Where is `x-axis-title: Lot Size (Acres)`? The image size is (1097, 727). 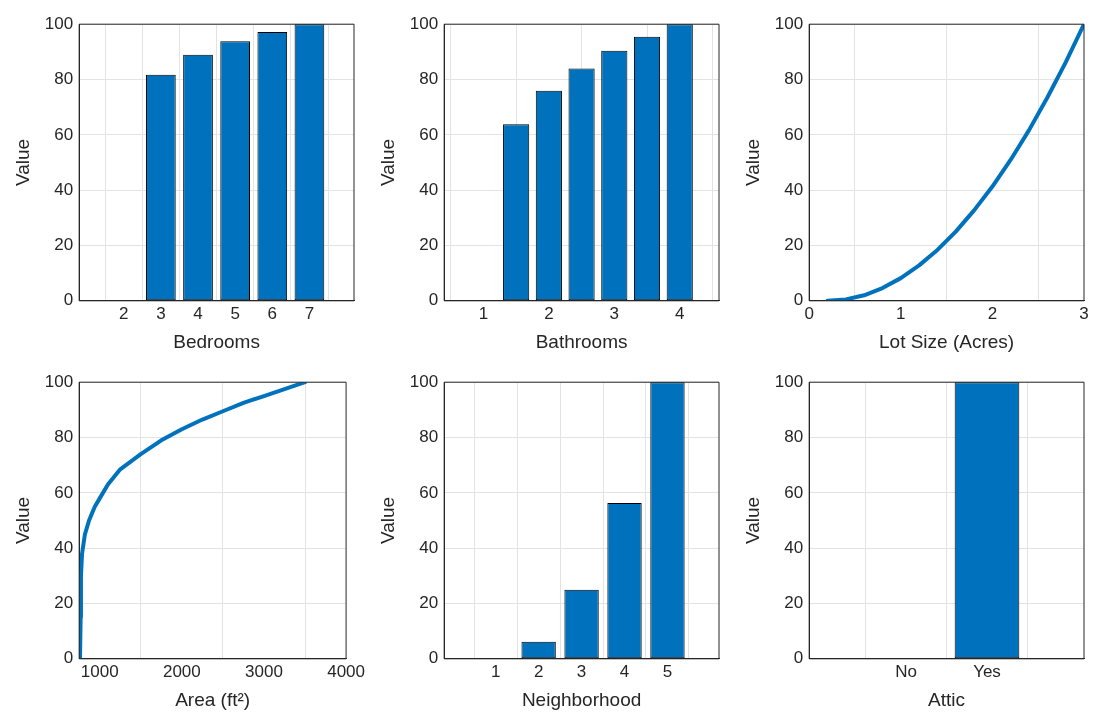
x-axis-title: Lot Size (Acres) is located at coordinates (947, 341).